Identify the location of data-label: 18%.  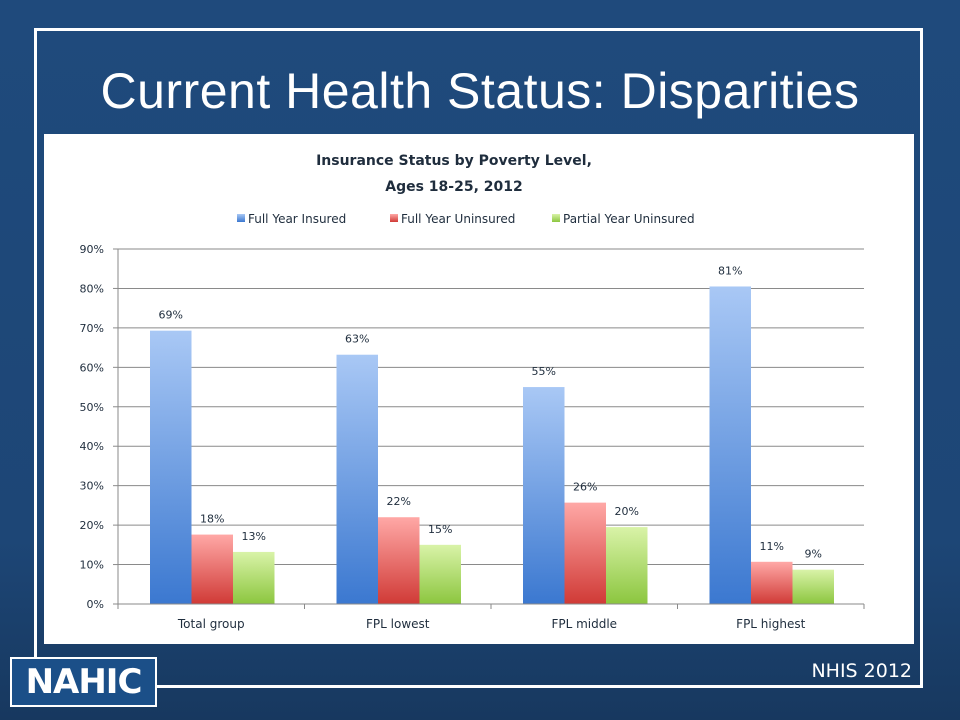
(212, 519).